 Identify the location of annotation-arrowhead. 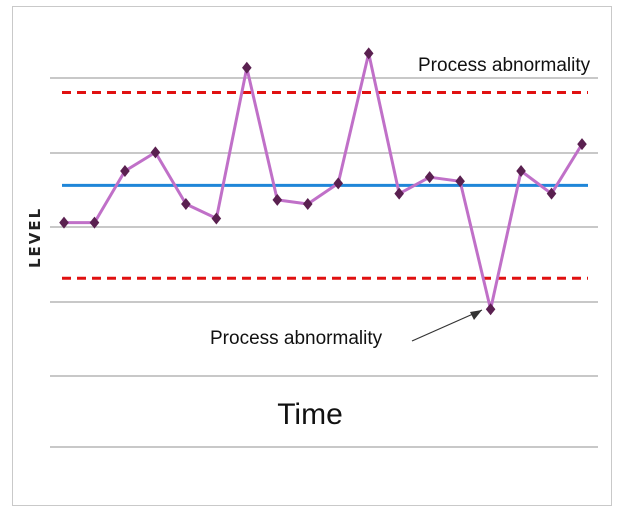
(476, 315).